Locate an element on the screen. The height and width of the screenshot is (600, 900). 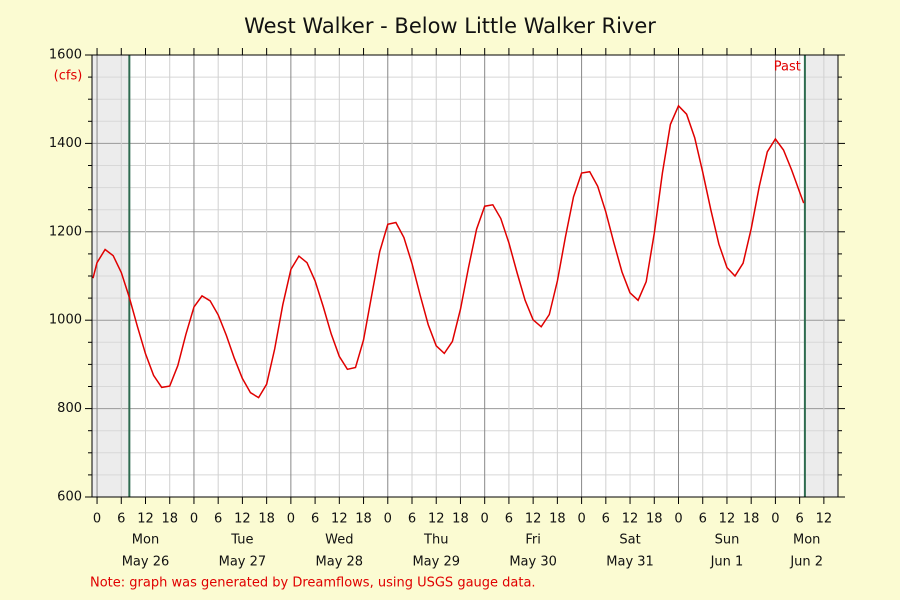
day-label: Sat is located at coordinates (629, 540).